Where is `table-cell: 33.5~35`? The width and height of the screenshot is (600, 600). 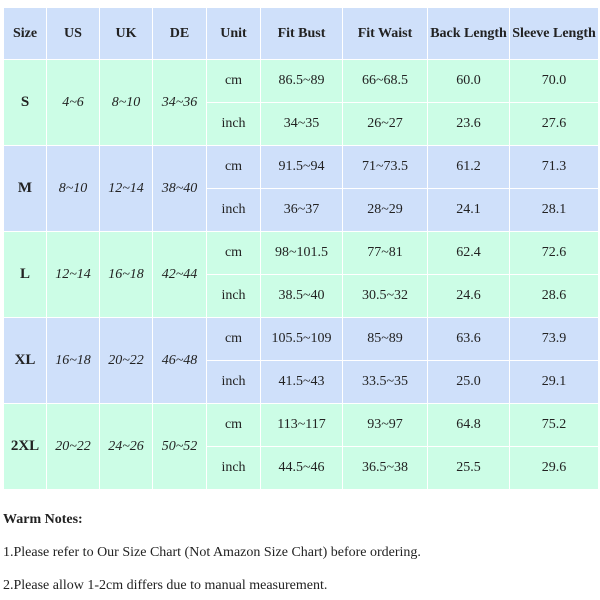 table-cell: 33.5~35 is located at coordinates (385, 382).